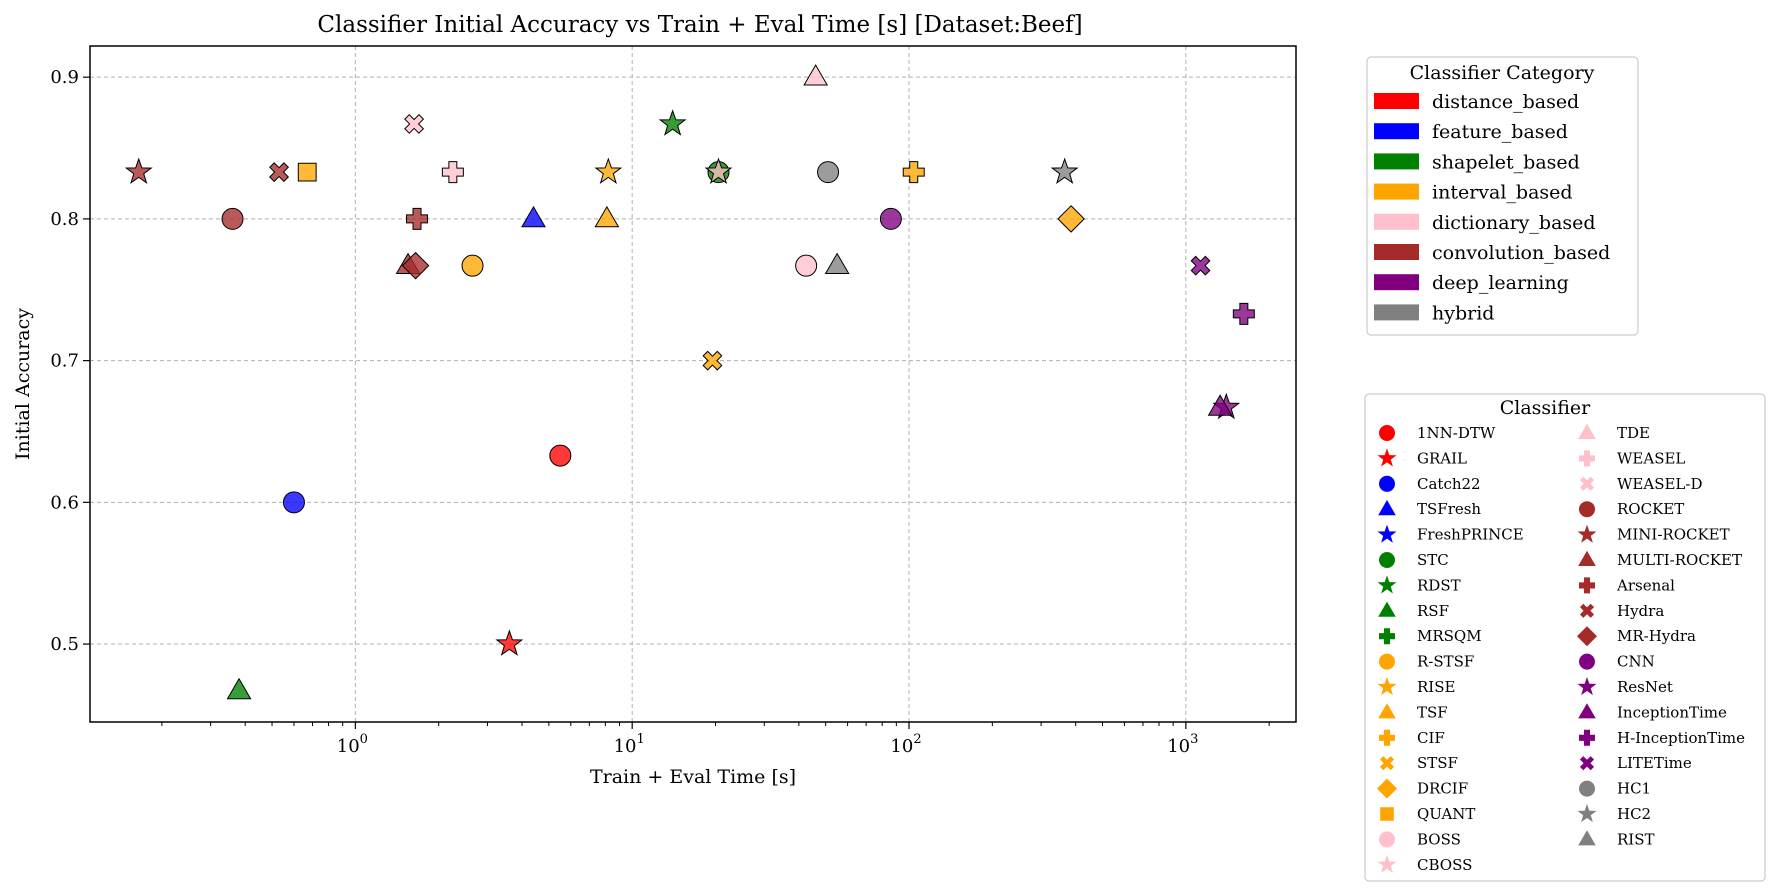  What do you see at coordinates (1679, 560) in the screenshot?
I see `classifier-legend-label: MULTI-ROCKET` at bounding box center [1679, 560].